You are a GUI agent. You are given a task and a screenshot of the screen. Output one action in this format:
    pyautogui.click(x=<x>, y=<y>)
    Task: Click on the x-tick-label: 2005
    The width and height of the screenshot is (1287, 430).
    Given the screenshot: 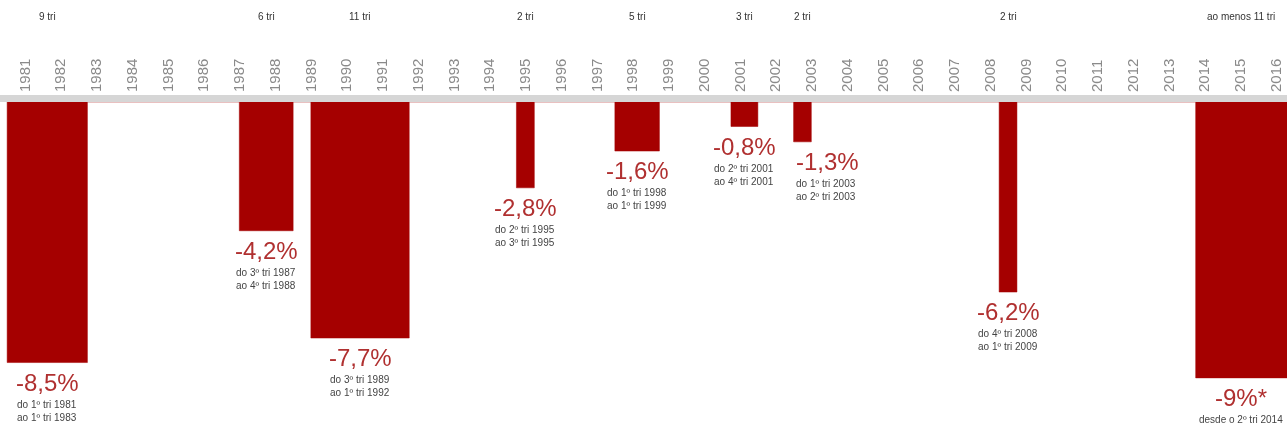 What is the action you would take?
    pyautogui.click(x=882, y=75)
    